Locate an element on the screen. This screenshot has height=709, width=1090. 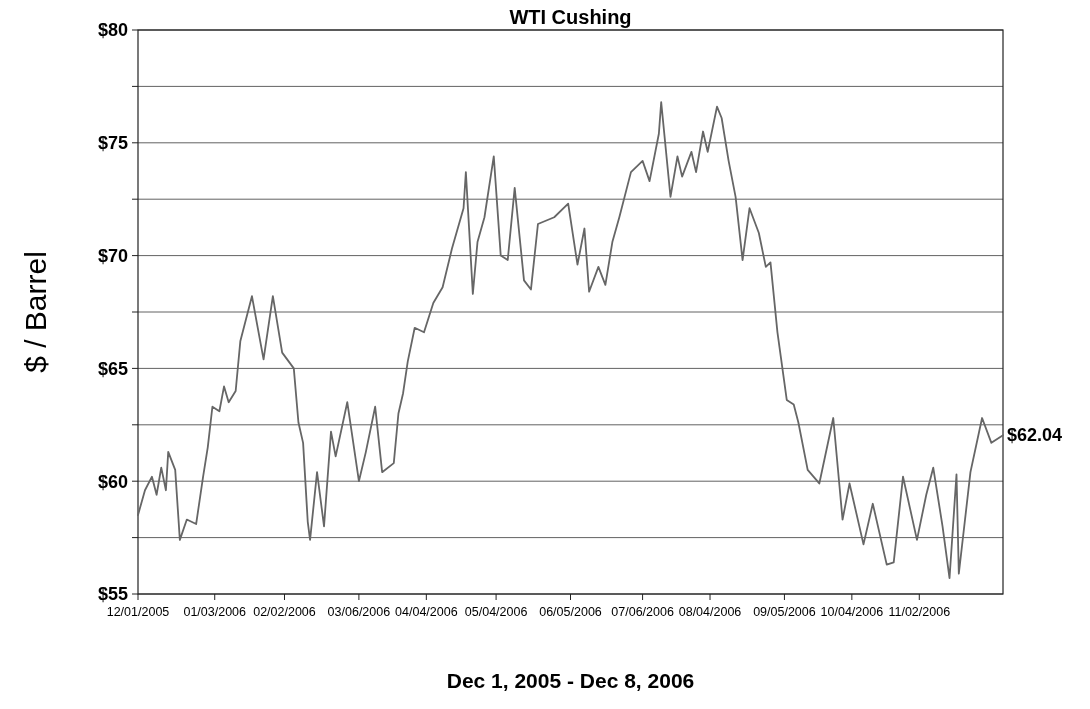
x-tick-label: 09/05/2006 is located at coordinates (784, 612).